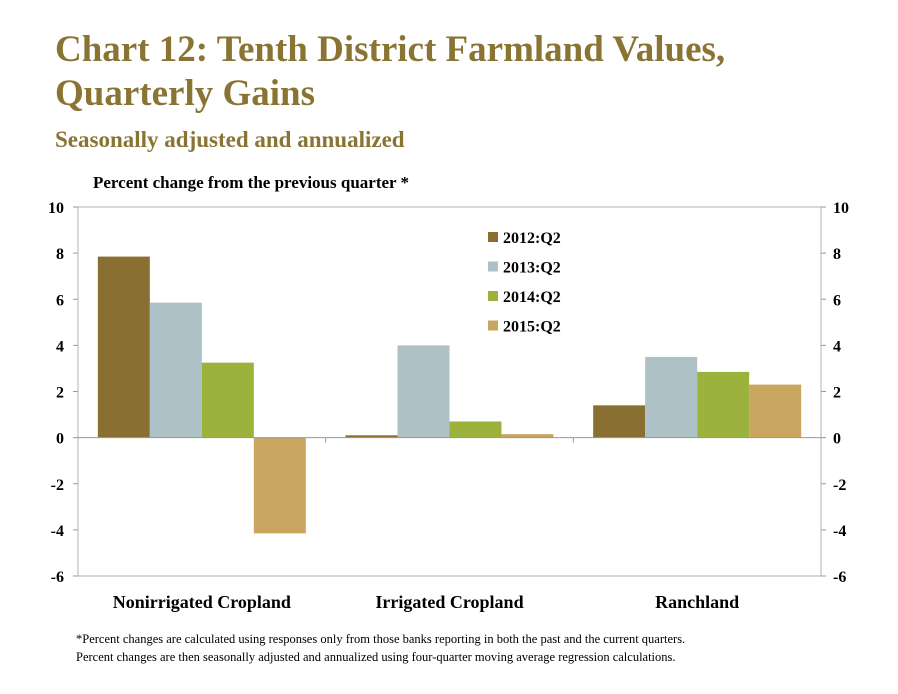 Image resolution: width=898 pixels, height=694 pixels. I want to click on y-tick-label-right: 10, so click(841, 208).